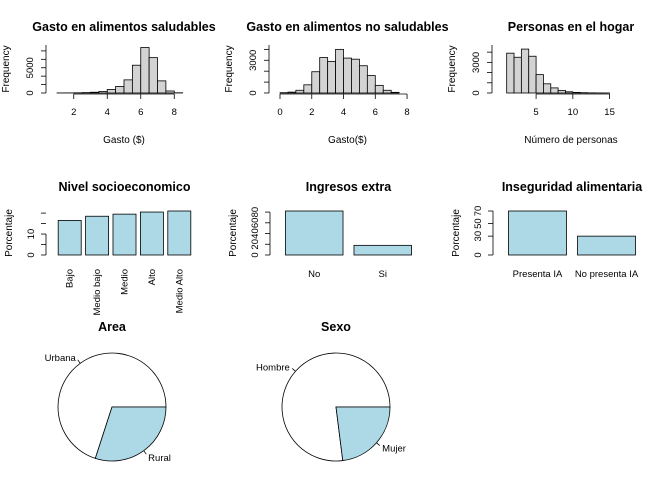 This screenshot has width=672, height=480. Describe the element at coordinates (311, 112) in the screenshot. I see `x-tick-label: 2` at that location.